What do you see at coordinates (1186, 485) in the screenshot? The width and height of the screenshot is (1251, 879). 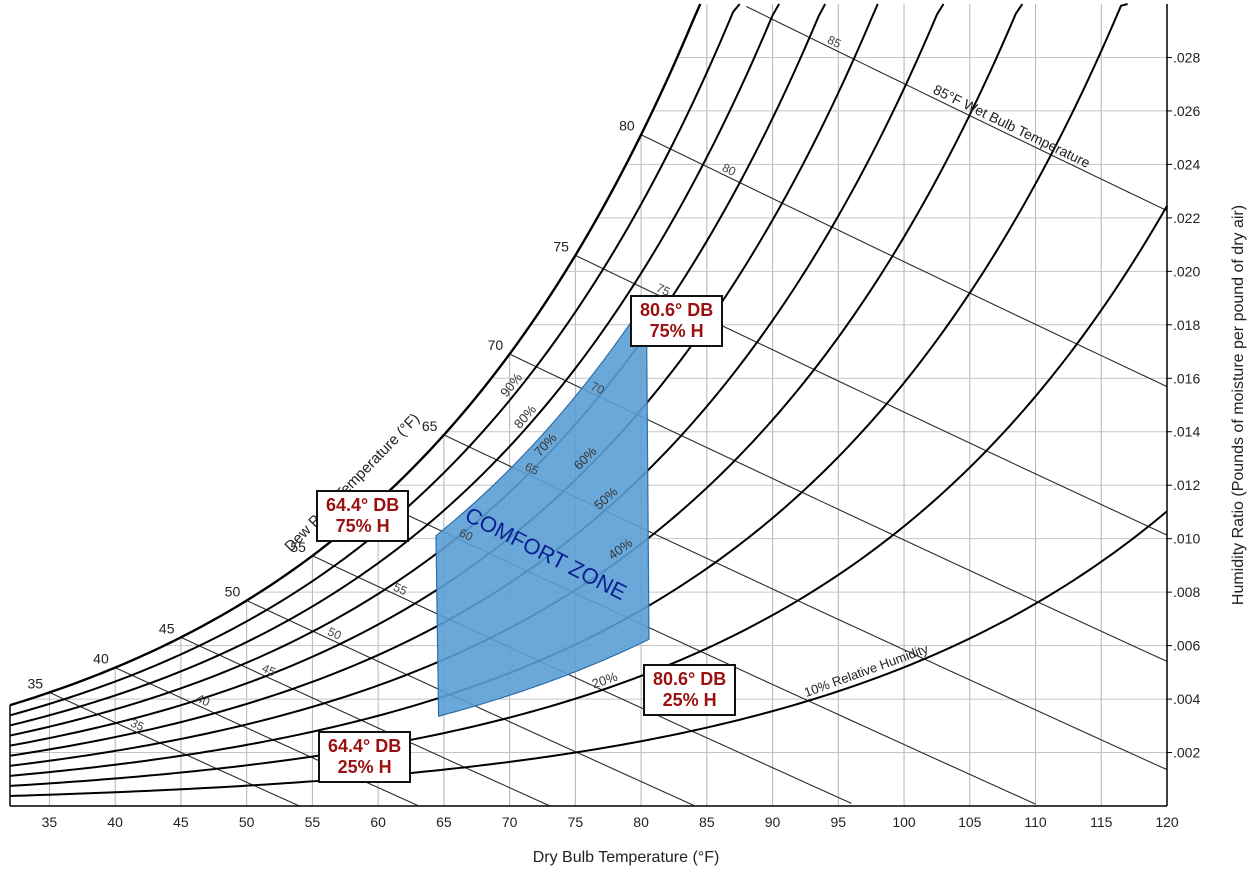 I see `y-tick-.012: .012` at bounding box center [1186, 485].